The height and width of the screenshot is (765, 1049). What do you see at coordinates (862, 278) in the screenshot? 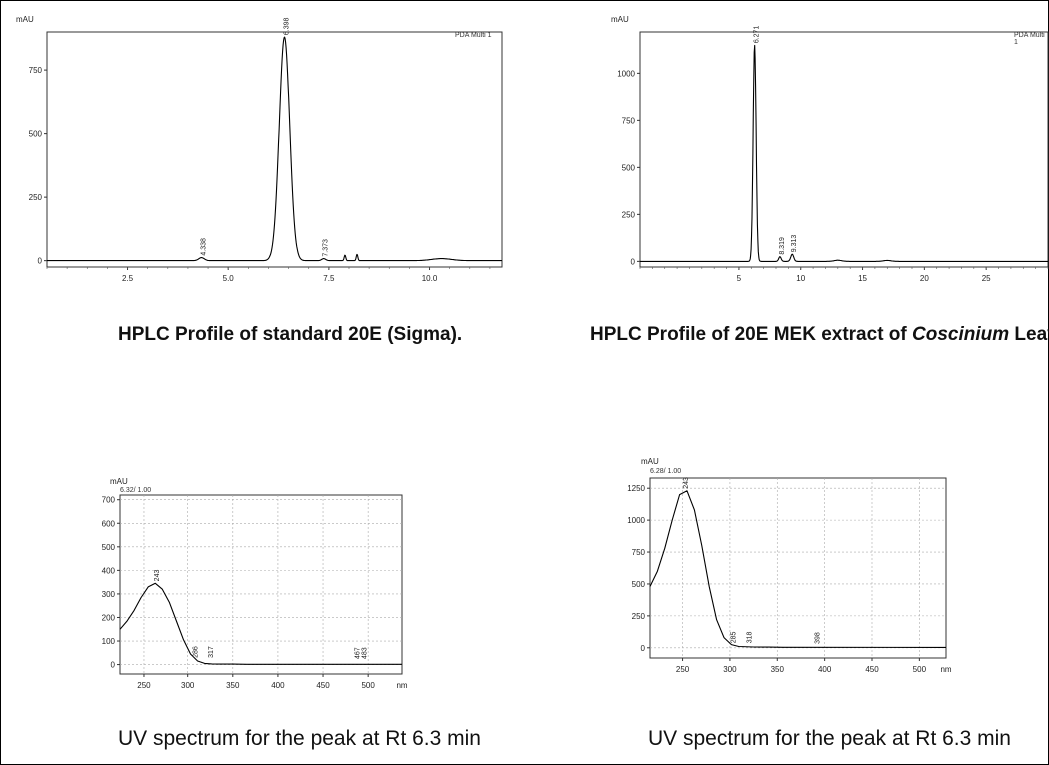
I see `x-tick-label: 15` at bounding box center [862, 278].